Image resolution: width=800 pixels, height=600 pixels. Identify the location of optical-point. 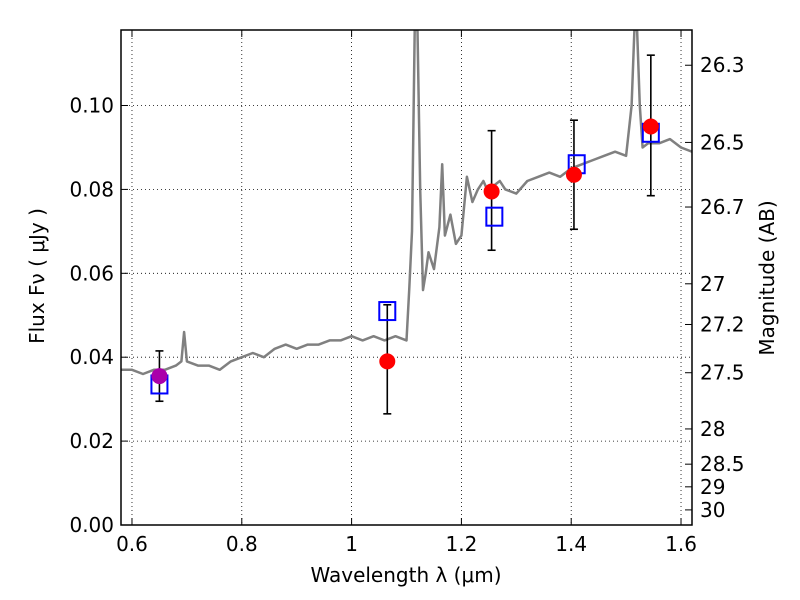
(159, 376).